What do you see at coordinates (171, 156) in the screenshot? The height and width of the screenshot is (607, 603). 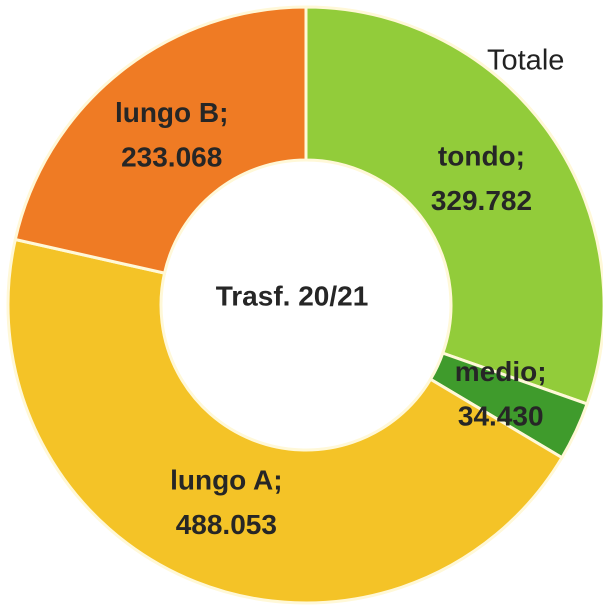 I see `value-label: 233.068` at bounding box center [171, 156].